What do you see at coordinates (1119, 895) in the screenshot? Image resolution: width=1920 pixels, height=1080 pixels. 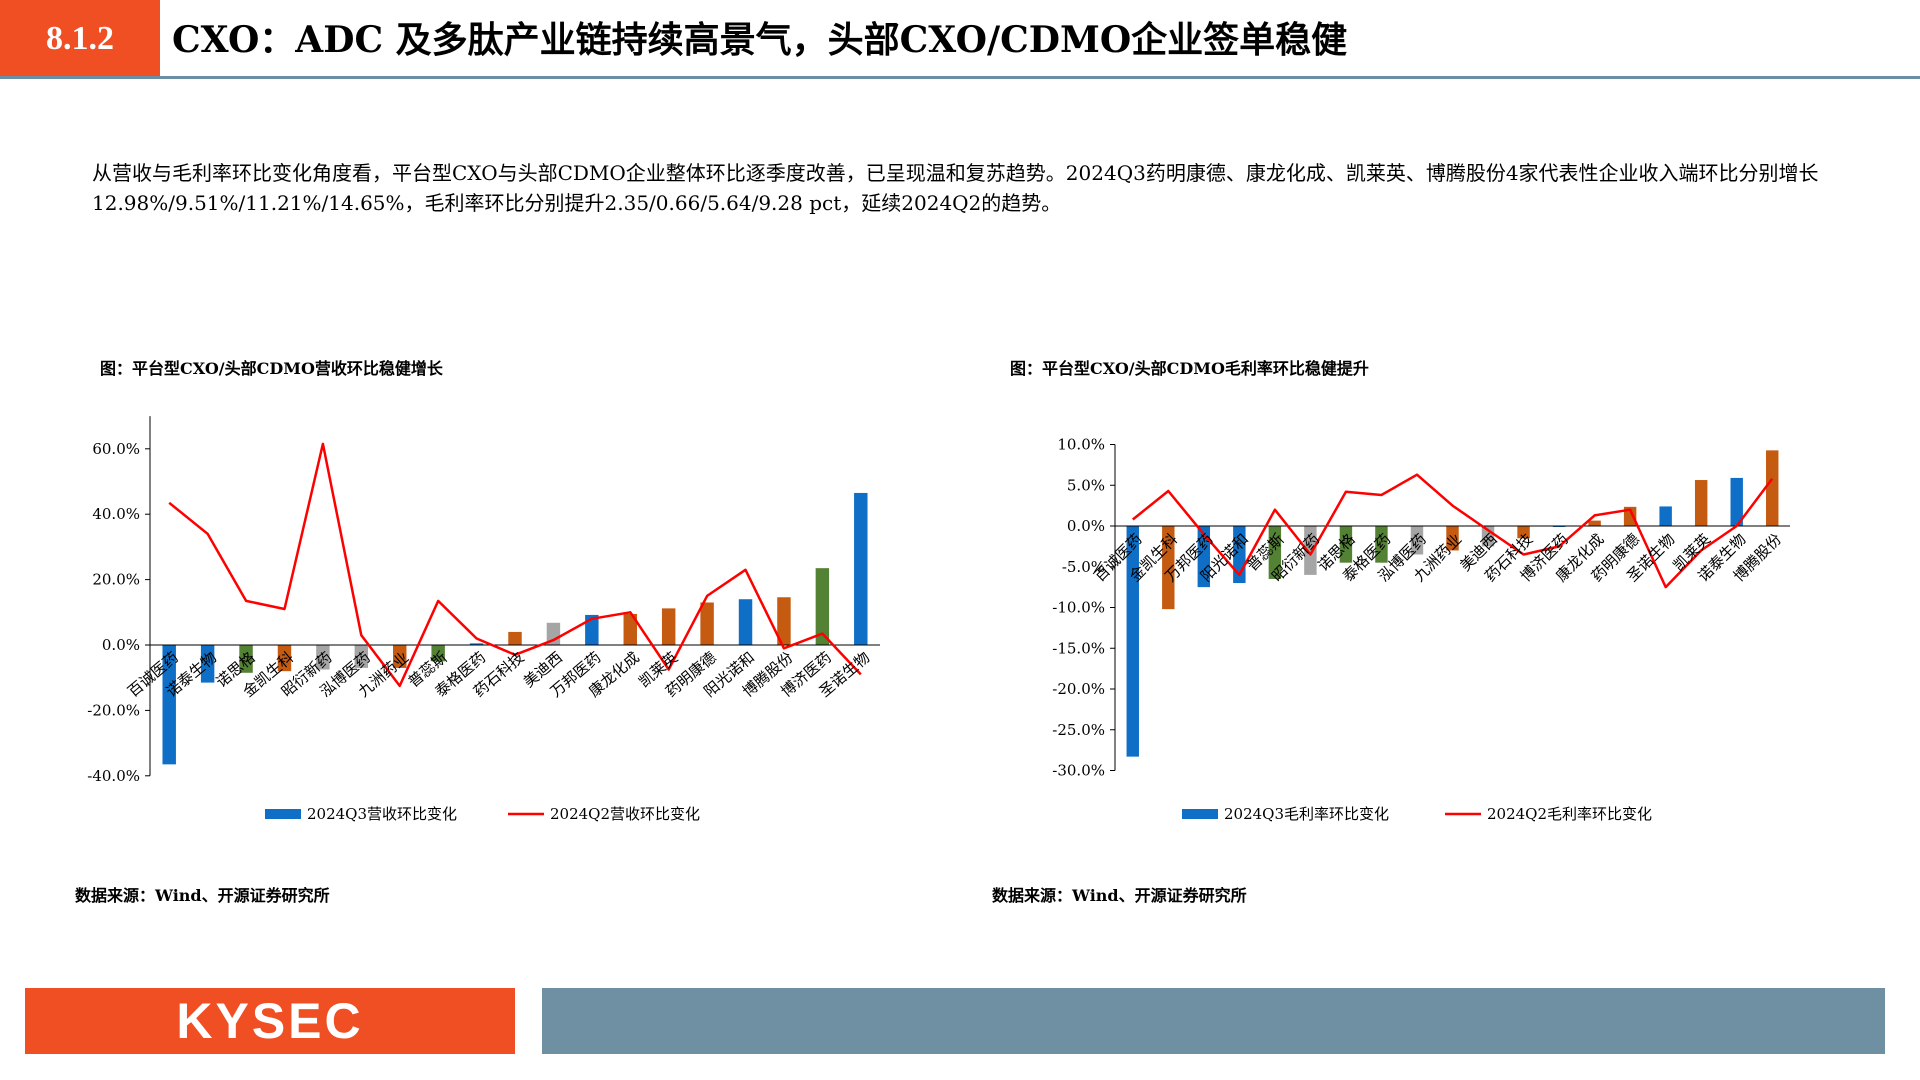 I see `right-chart-source: 数据来源：Wind、开源证券研究所` at bounding box center [1119, 895].